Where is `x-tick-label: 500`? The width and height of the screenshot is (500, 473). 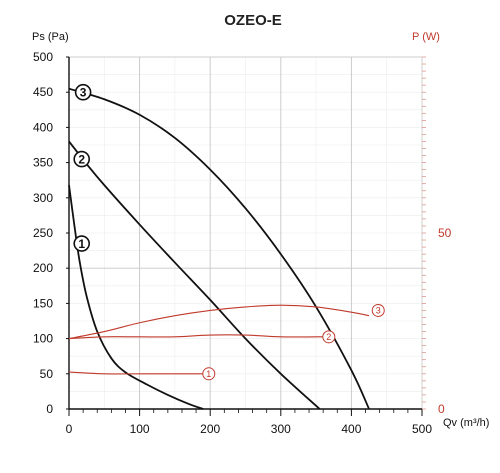
x-tick-label: 500 is located at coordinates (422, 429).